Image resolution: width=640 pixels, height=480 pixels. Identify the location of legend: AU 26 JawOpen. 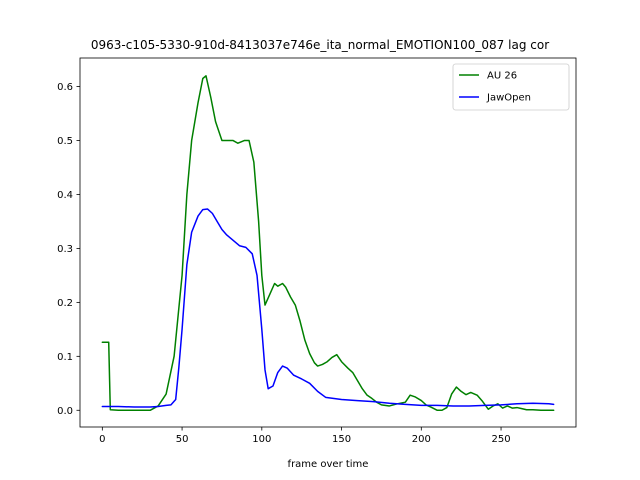
(511, 87).